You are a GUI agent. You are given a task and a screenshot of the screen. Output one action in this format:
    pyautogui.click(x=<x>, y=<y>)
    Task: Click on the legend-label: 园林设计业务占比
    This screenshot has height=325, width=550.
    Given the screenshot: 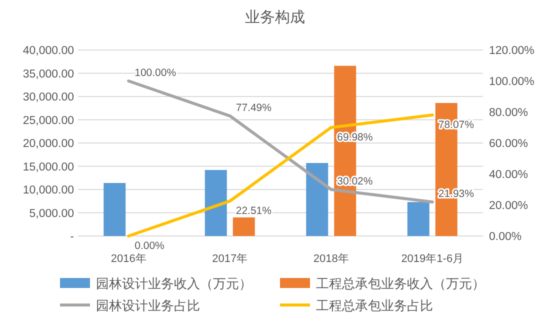 What is the action you would take?
    pyautogui.click(x=148, y=305)
    